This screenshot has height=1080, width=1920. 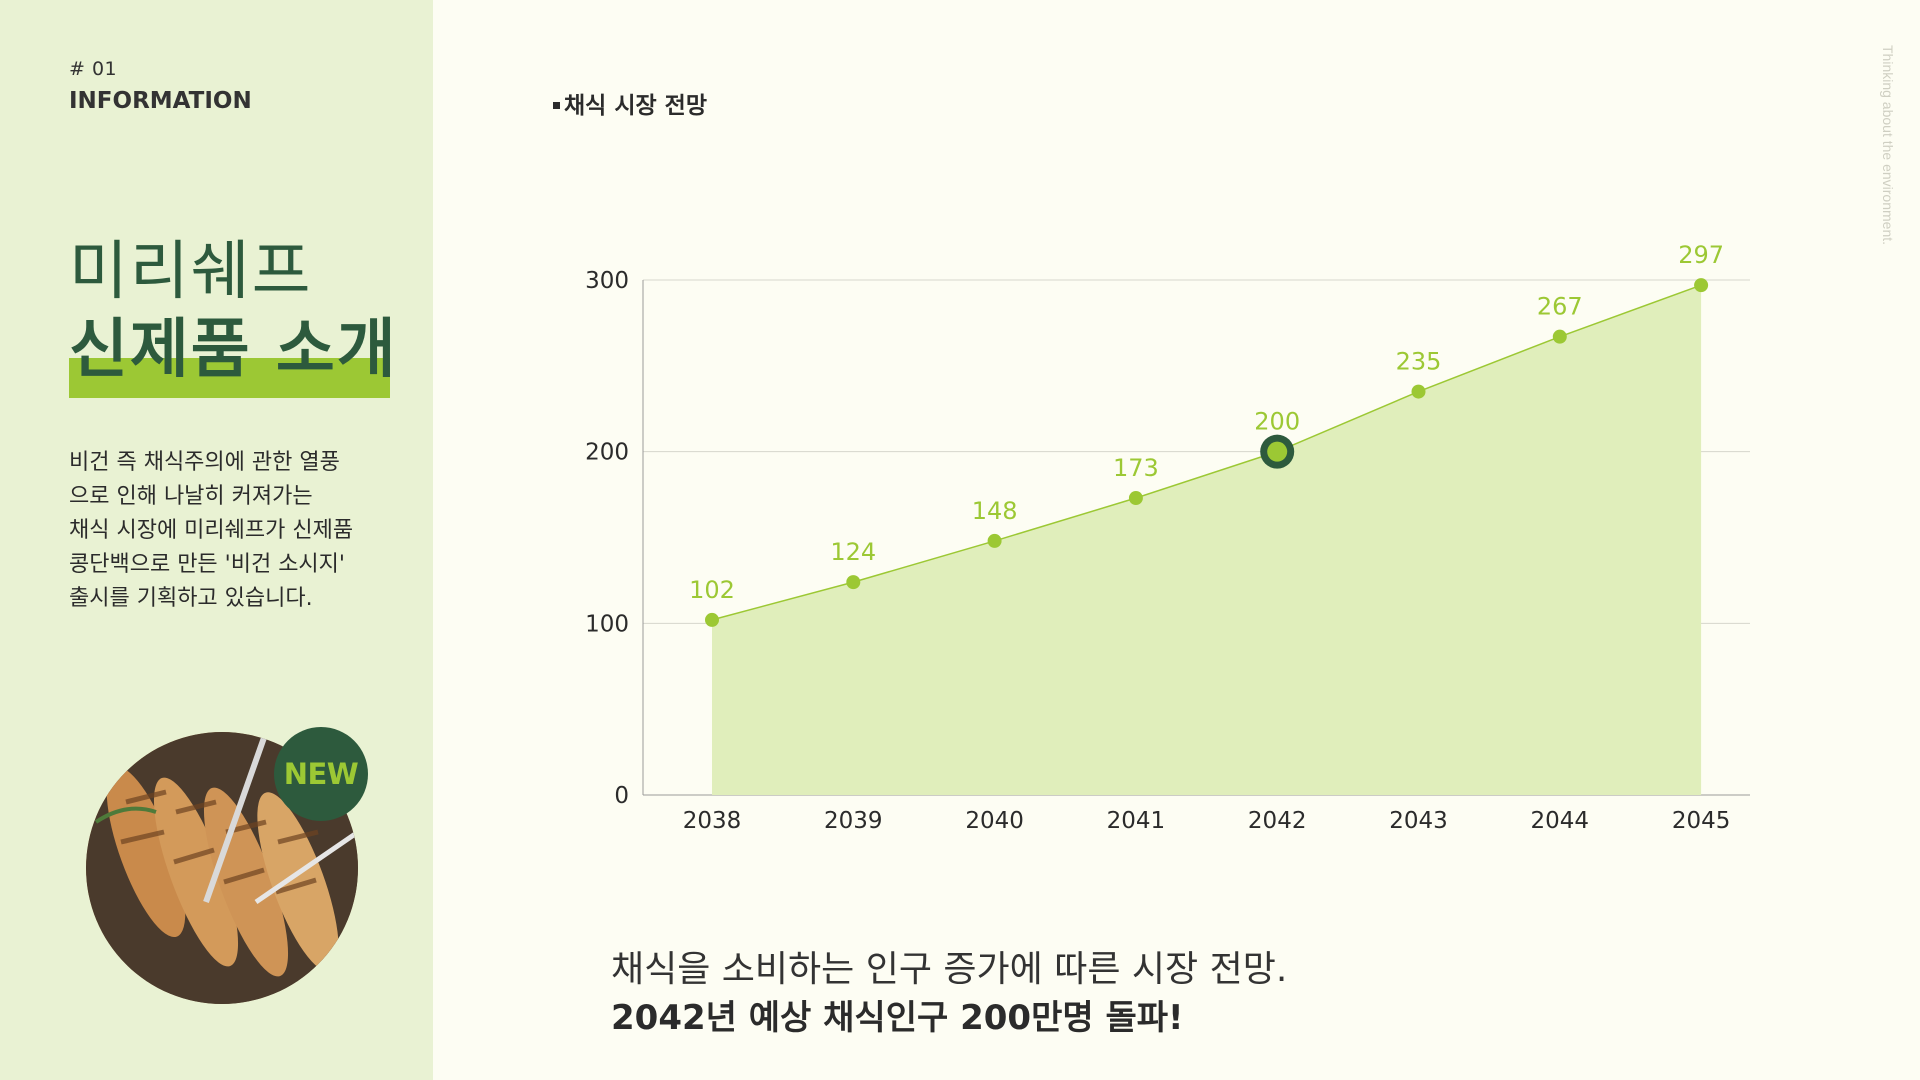 What do you see at coordinates (321, 774) in the screenshot?
I see `new-badge: NEW` at bounding box center [321, 774].